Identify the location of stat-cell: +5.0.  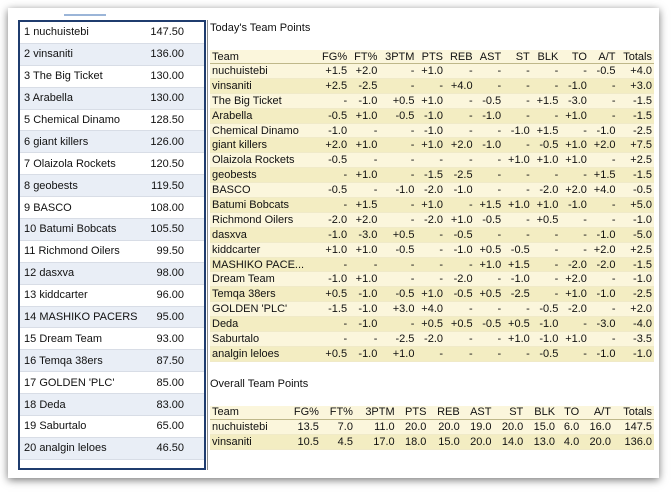
(635, 205).